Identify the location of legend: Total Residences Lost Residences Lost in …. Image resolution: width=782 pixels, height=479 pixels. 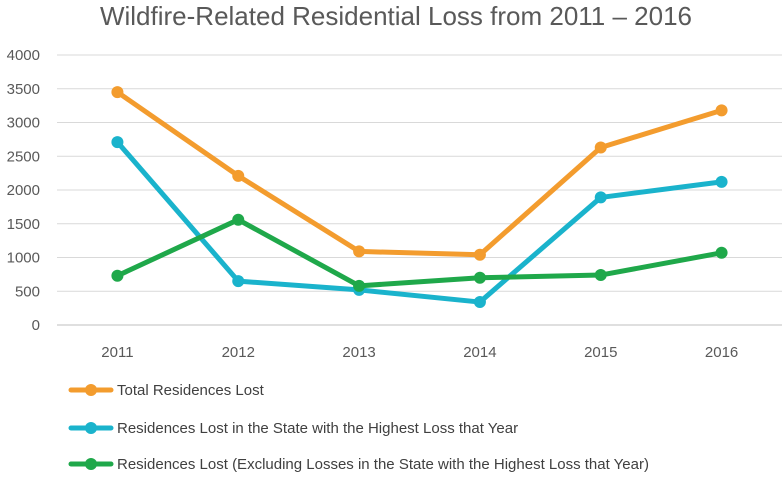
(358, 427).